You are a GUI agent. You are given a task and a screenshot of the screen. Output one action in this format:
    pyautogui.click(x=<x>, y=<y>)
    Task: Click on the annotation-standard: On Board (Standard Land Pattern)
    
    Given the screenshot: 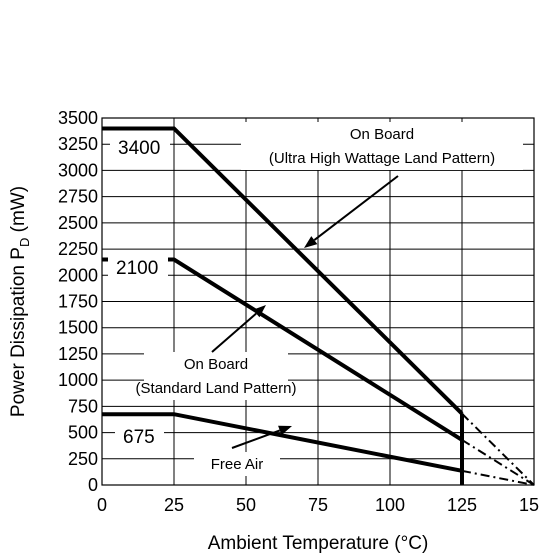 What is the action you would take?
    pyautogui.click(x=216, y=376)
    